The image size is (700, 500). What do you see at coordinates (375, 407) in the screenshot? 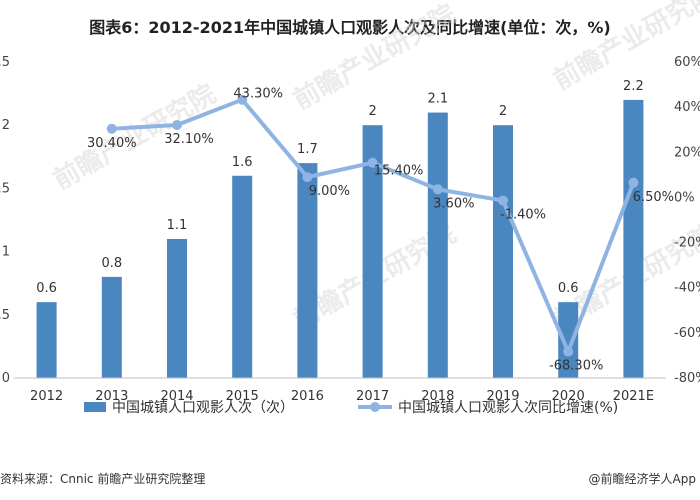
I see `legend-line-marker` at bounding box center [375, 407].